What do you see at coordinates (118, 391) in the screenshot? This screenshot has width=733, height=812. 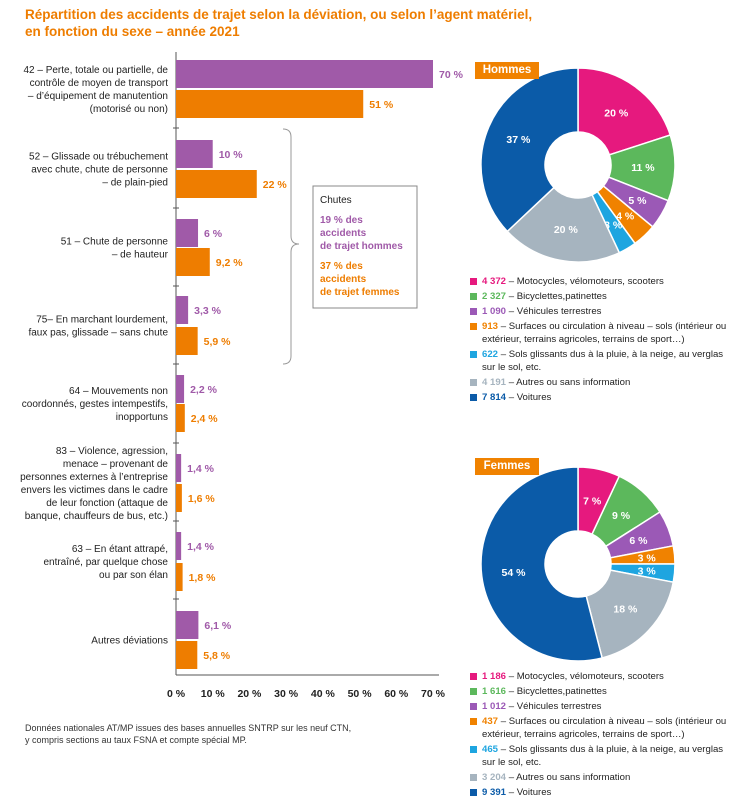 I see `category-label: 64 – Mouvements non` at bounding box center [118, 391].